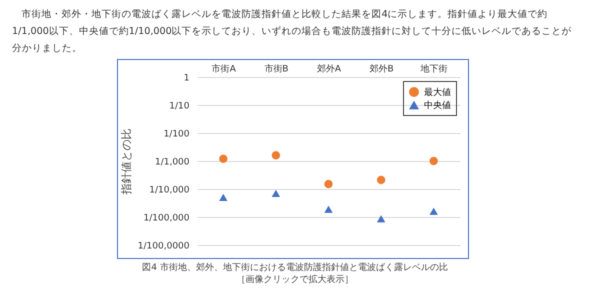 Image resolution: width=590 pixels, height=302 pixels. Describe the element at coordinates (126, 162) in the screenshot. I see `y-axis-title: 指針値との比` at that location.